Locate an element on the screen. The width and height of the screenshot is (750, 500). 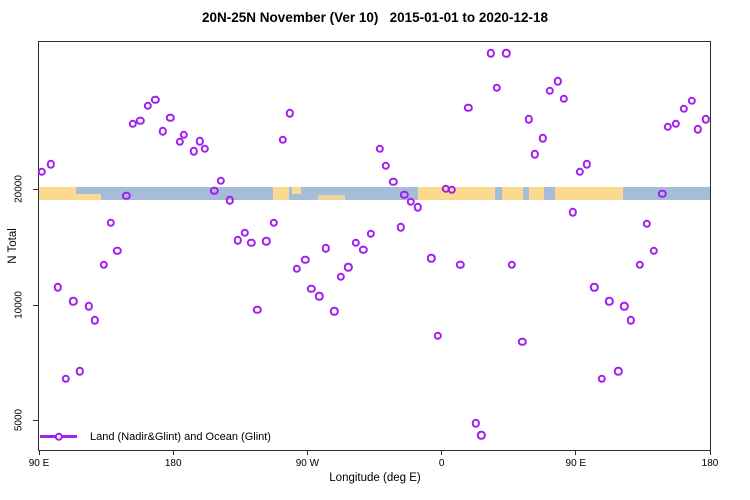
world-map-band is located at coordinates (374, 194).